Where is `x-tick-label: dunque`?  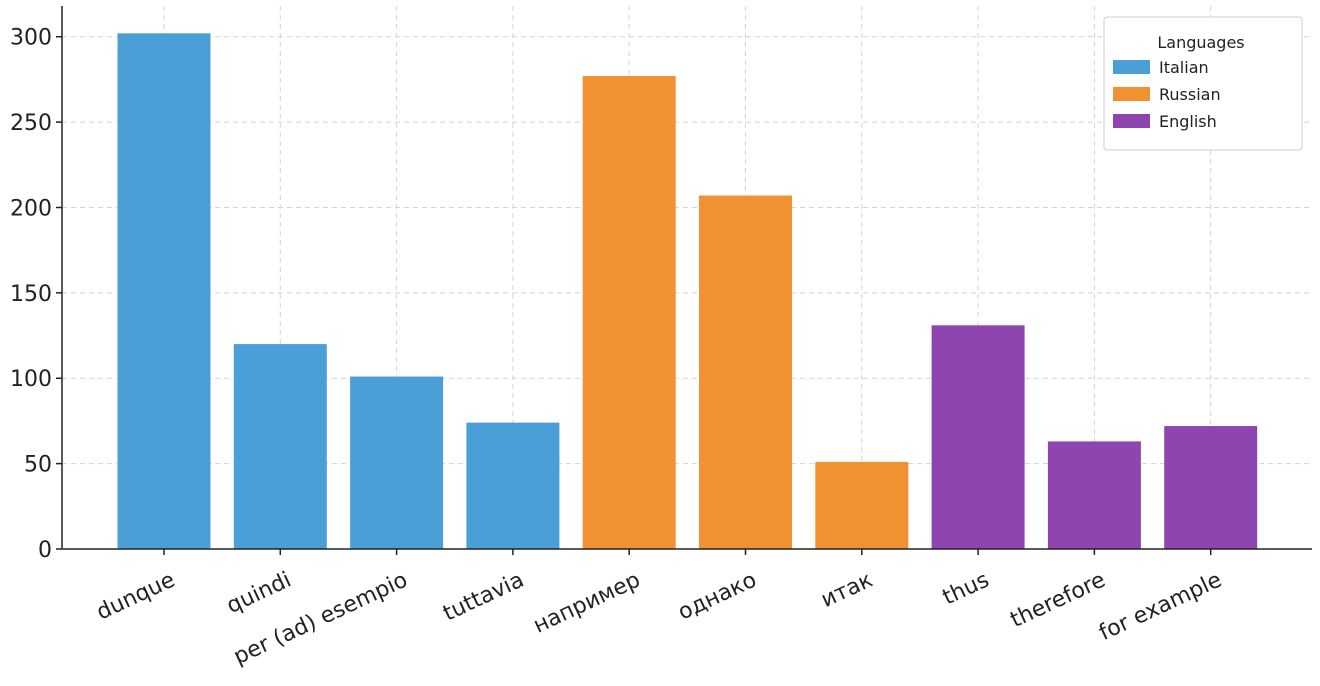 x-tick-label: dunque is located at coordinates (136, 597).